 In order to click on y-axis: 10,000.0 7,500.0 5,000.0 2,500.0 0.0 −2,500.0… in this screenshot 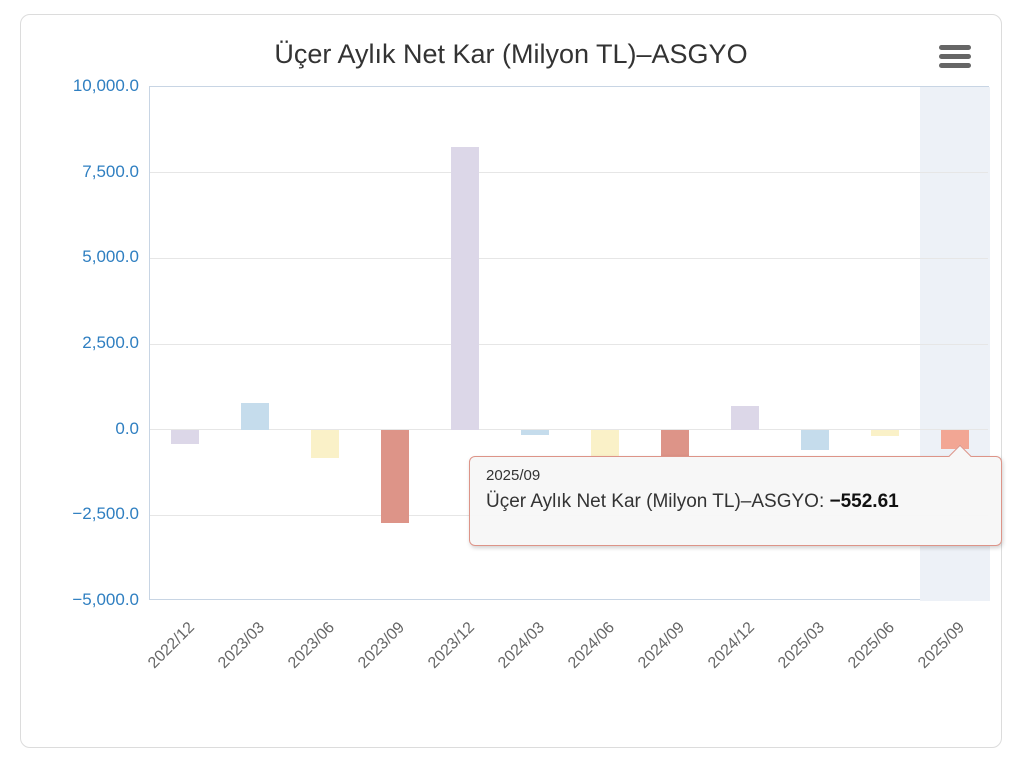, I will do `click(80, 342)`.